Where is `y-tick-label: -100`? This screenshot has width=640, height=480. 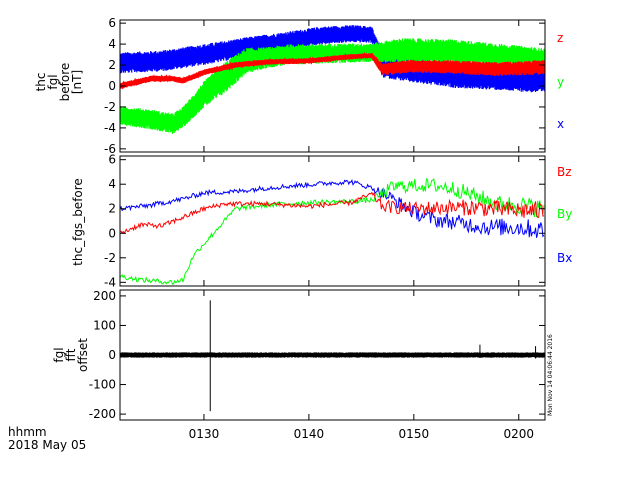
y-tick-label: -100 is located at coordinates (102, 385).